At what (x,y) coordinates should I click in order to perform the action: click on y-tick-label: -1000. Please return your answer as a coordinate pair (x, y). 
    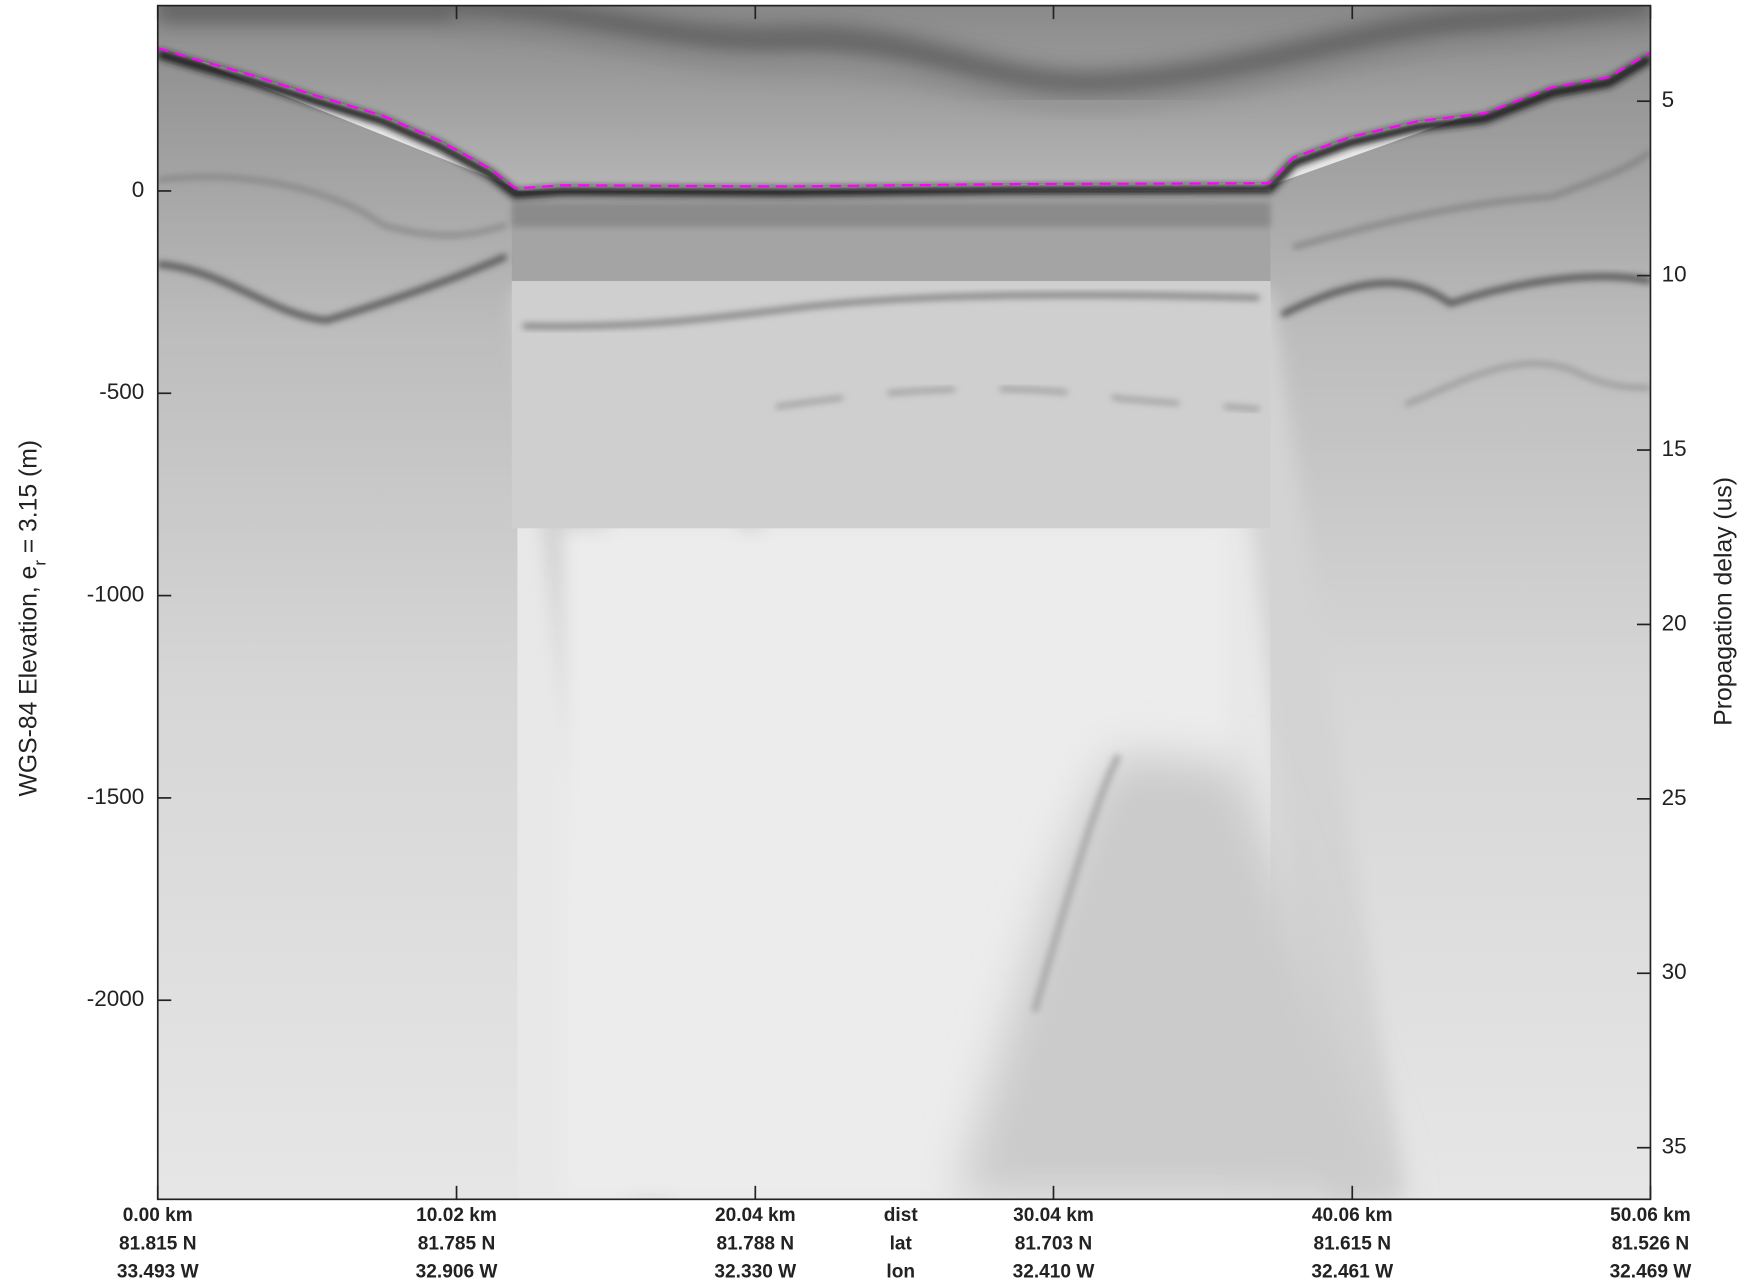
    Looking at the image, I should click on (115, 594).